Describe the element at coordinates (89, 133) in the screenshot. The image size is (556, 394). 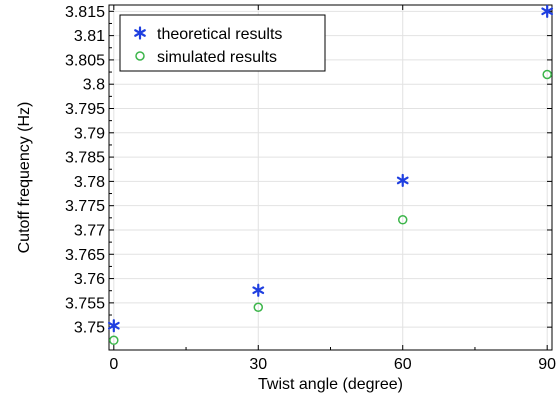
I see `y-tick-label: 3.79` at that location.